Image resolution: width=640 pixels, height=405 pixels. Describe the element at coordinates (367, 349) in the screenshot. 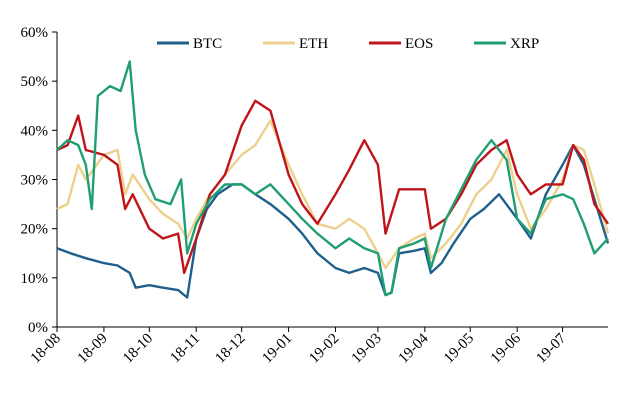

I see `x-tick-label: 19-03` at that location.